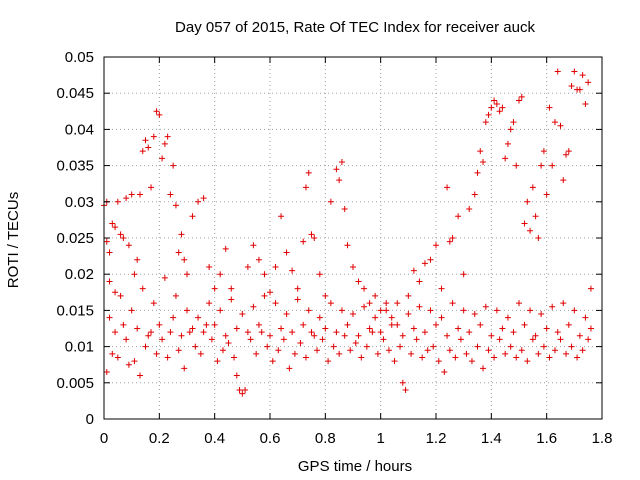 This screenshot has height=480, width=640. I want to click on y-tick-label: 0.045, so click(75, 93).